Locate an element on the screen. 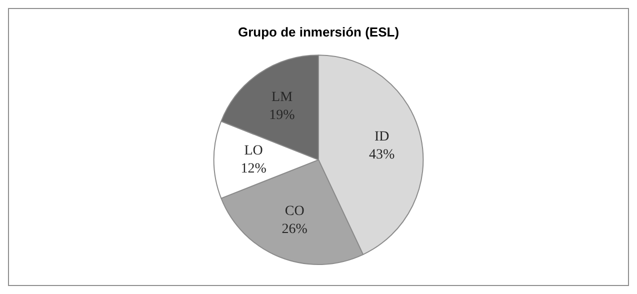 This screenshot has height=294, width=637. data-label: 12% is located at coordinates (253, 168).